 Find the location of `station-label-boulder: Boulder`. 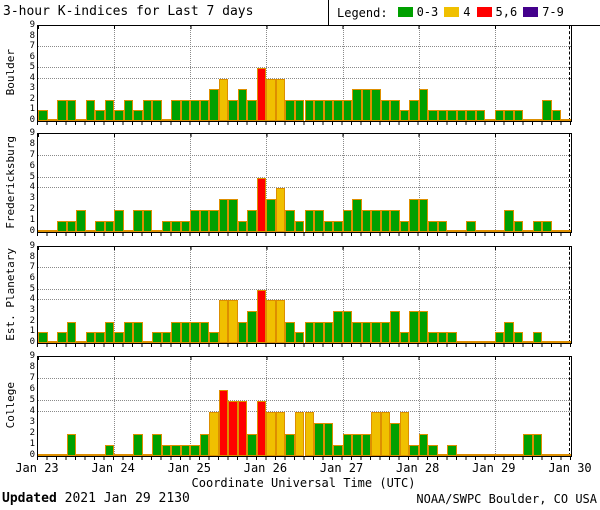

station-label-boulder: Boulder is located at coordinates (10, 72).